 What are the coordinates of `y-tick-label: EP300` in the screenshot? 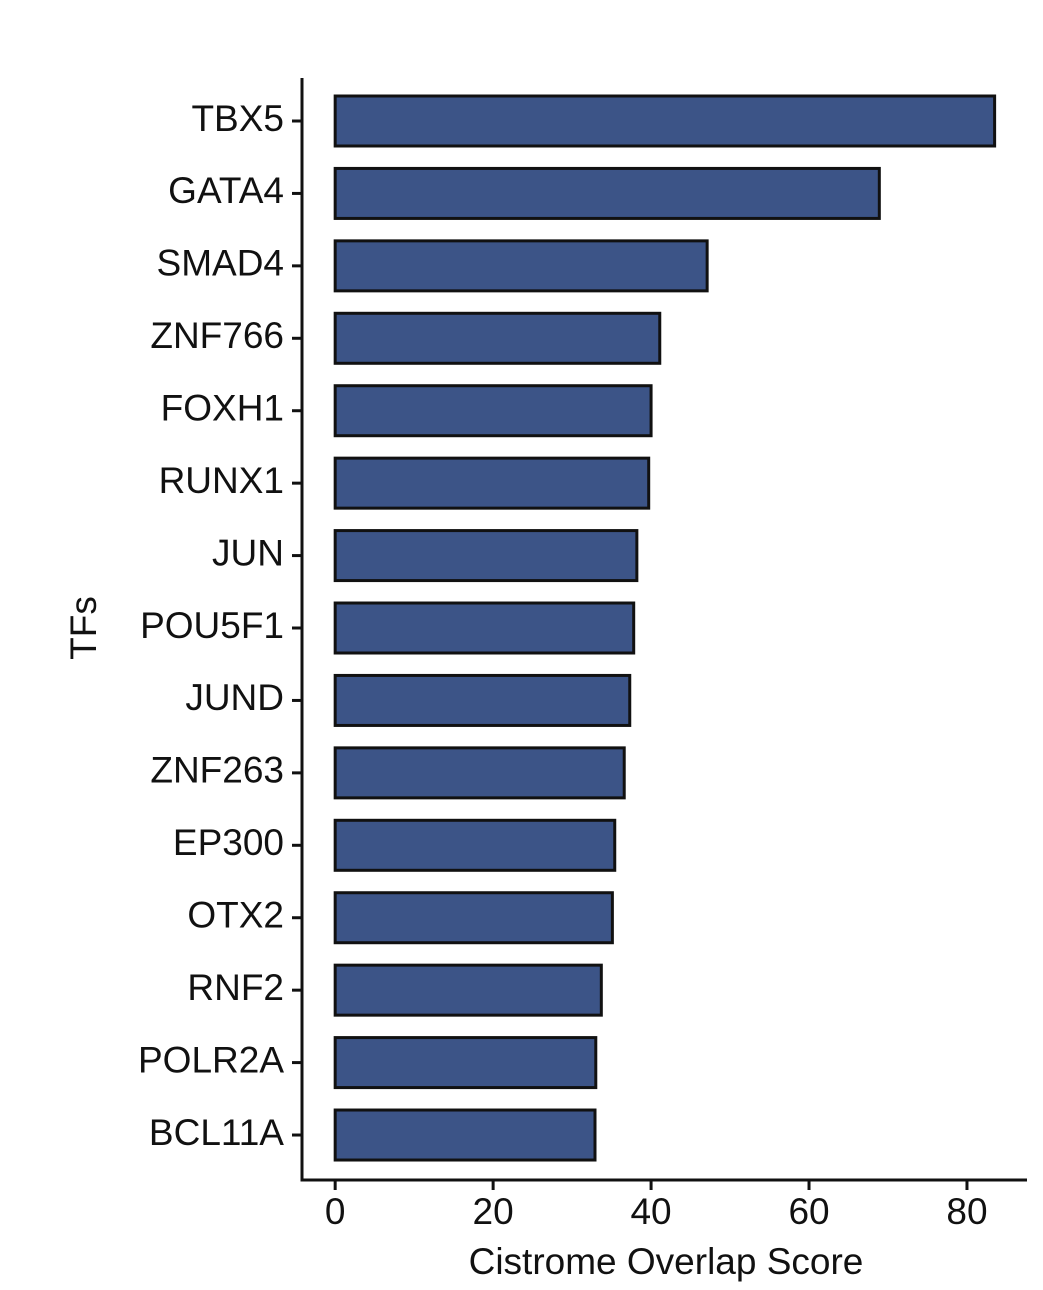 It's located at (228, 842).